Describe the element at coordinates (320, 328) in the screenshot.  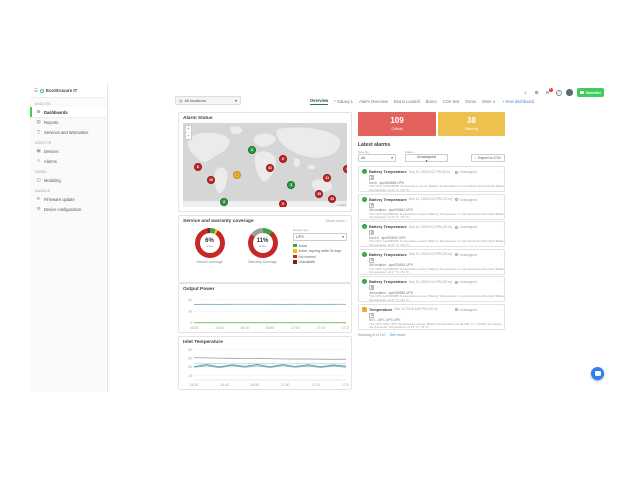
I see `svg-text: 17:10` at that location.